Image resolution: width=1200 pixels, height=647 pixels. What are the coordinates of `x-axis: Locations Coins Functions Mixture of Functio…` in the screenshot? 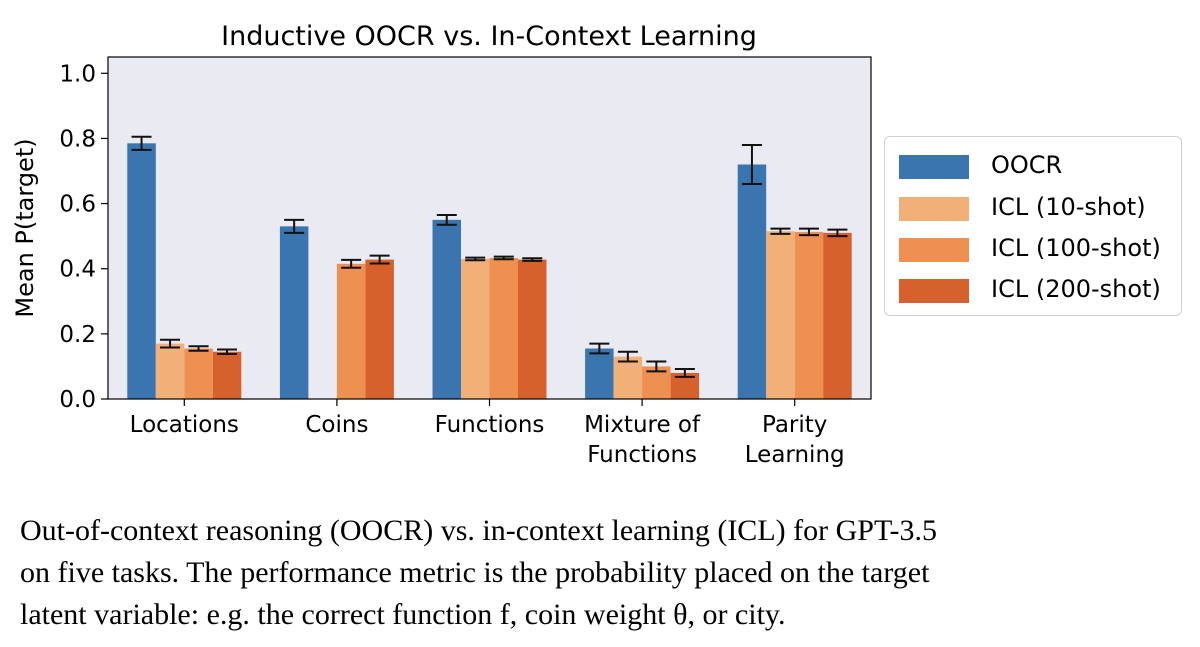 It's located at (487, 433).